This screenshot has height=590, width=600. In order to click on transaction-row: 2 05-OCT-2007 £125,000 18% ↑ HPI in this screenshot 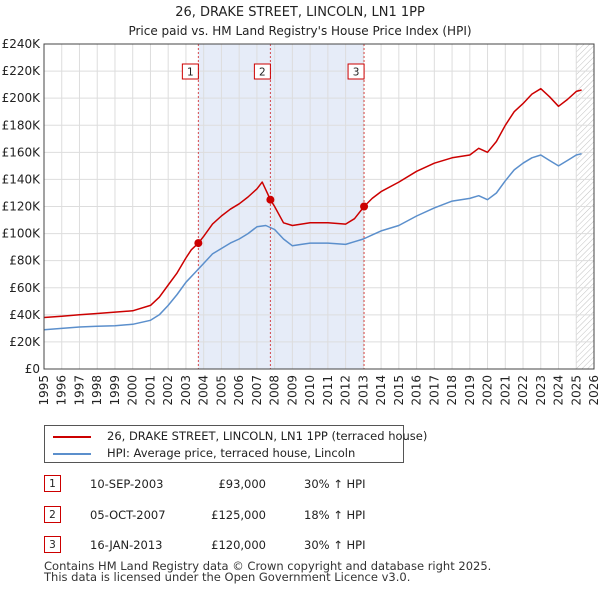, I will do `click(254, 515)`.